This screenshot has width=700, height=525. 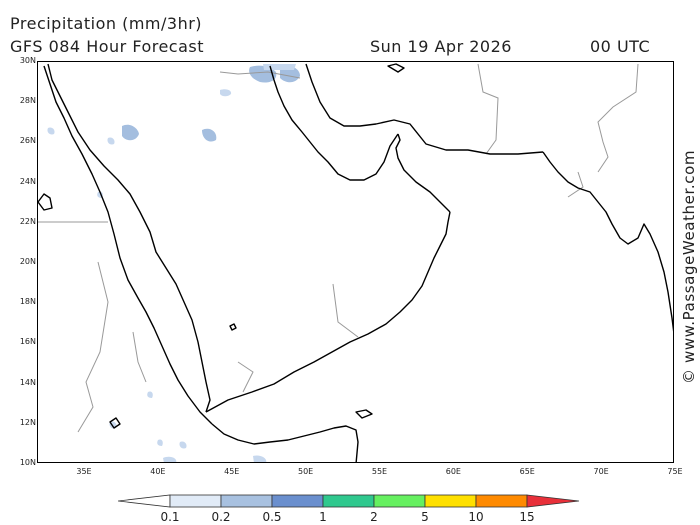 What do you see at coordinates (27, 101) in the screenshot?
I see `latitude-label: 28N` at bounding box center [27, 101].